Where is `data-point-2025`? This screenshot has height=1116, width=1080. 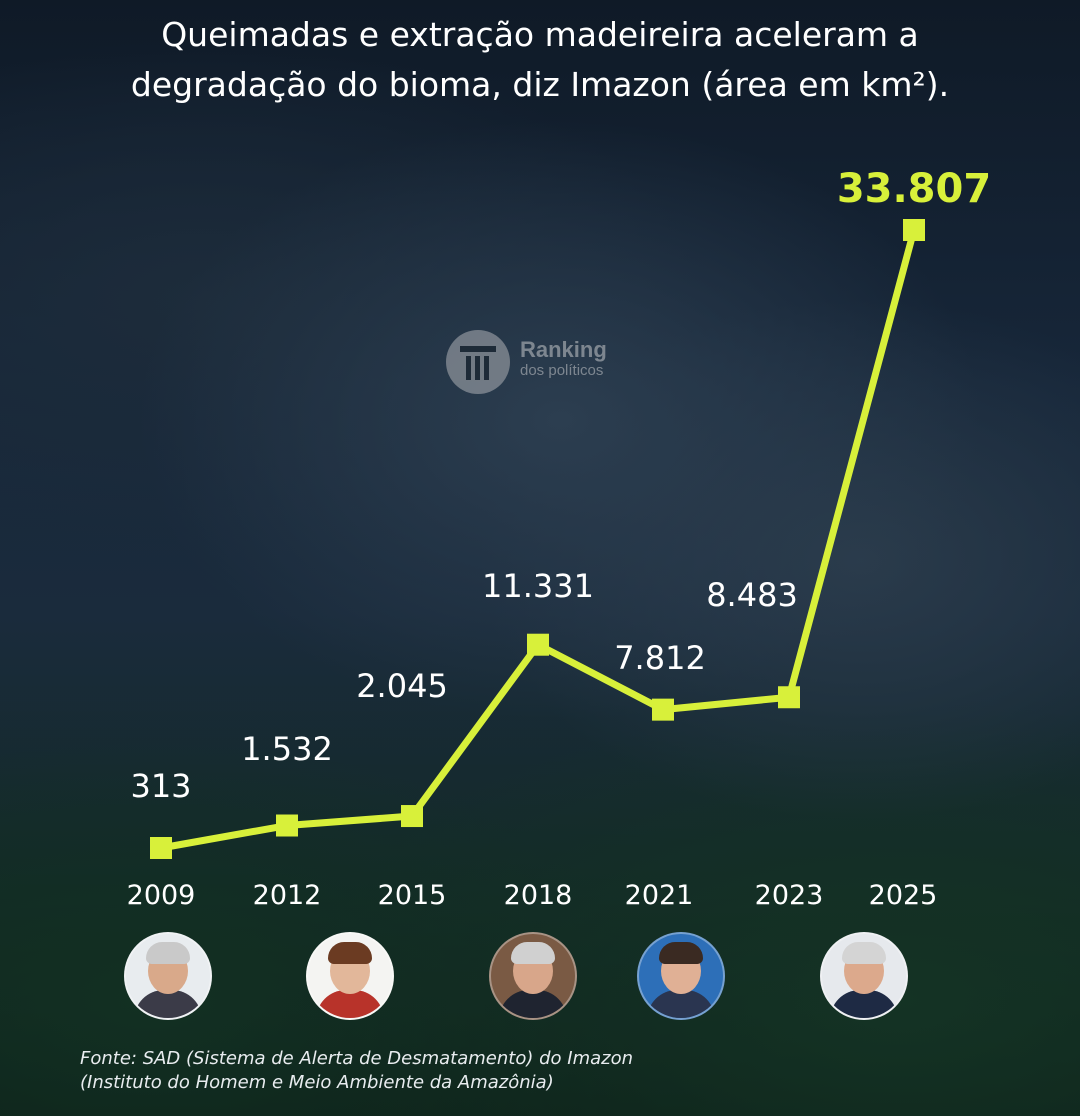
data-point-2025 is located at coordinates (914, 230).